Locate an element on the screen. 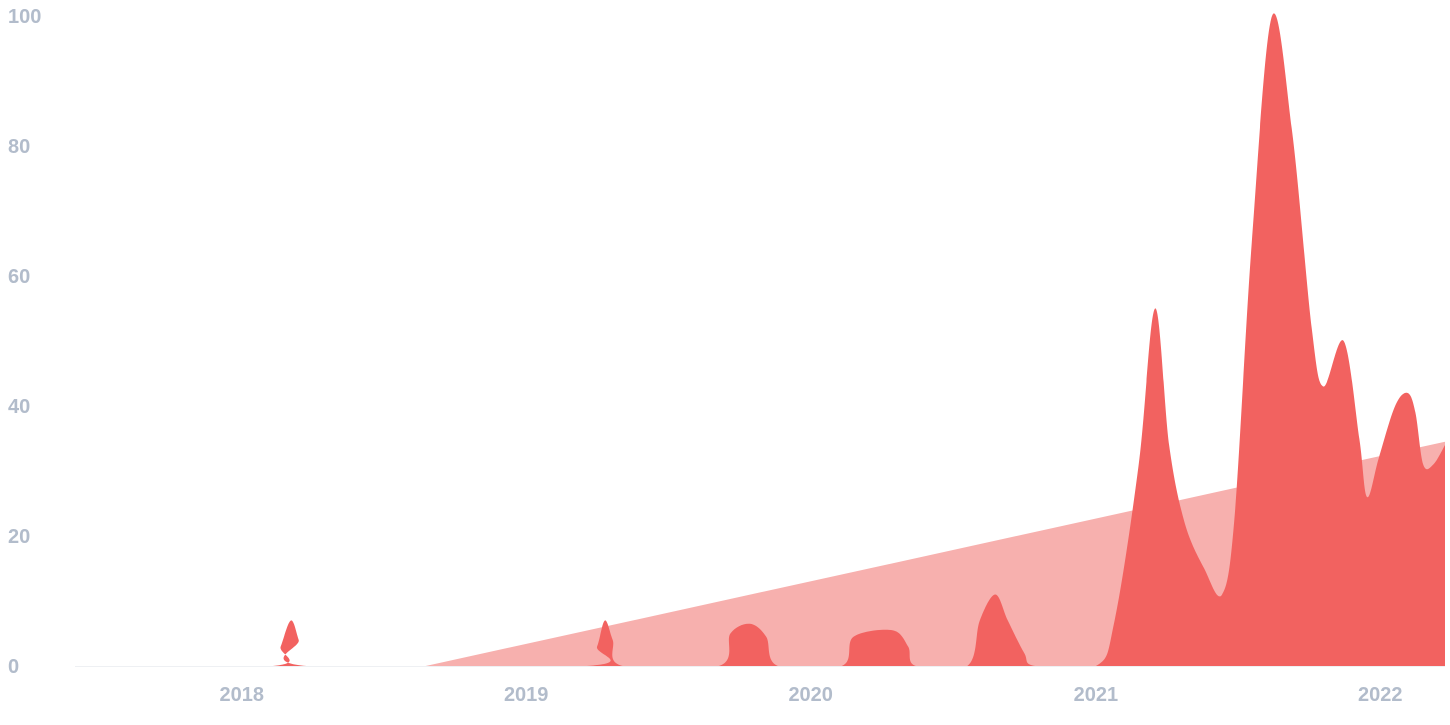  x-tick-label-2019: 2019 is located at coordinates (526, 695).